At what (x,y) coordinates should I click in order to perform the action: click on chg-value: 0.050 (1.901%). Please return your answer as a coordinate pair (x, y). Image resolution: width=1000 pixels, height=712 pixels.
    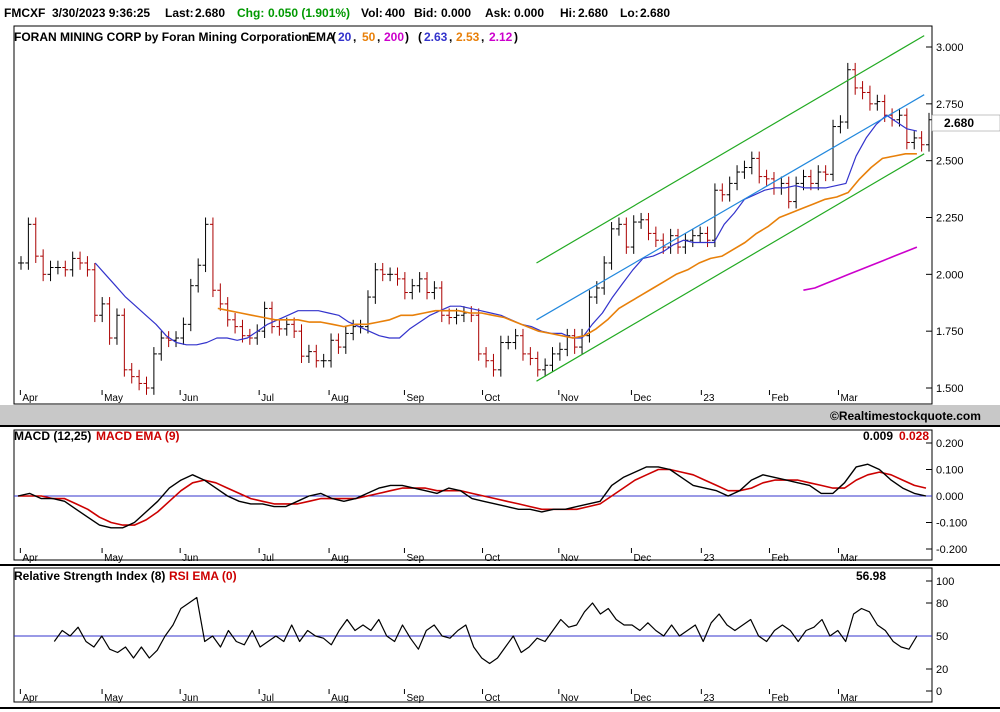
    Looking at the image, I should click on (309, 13).